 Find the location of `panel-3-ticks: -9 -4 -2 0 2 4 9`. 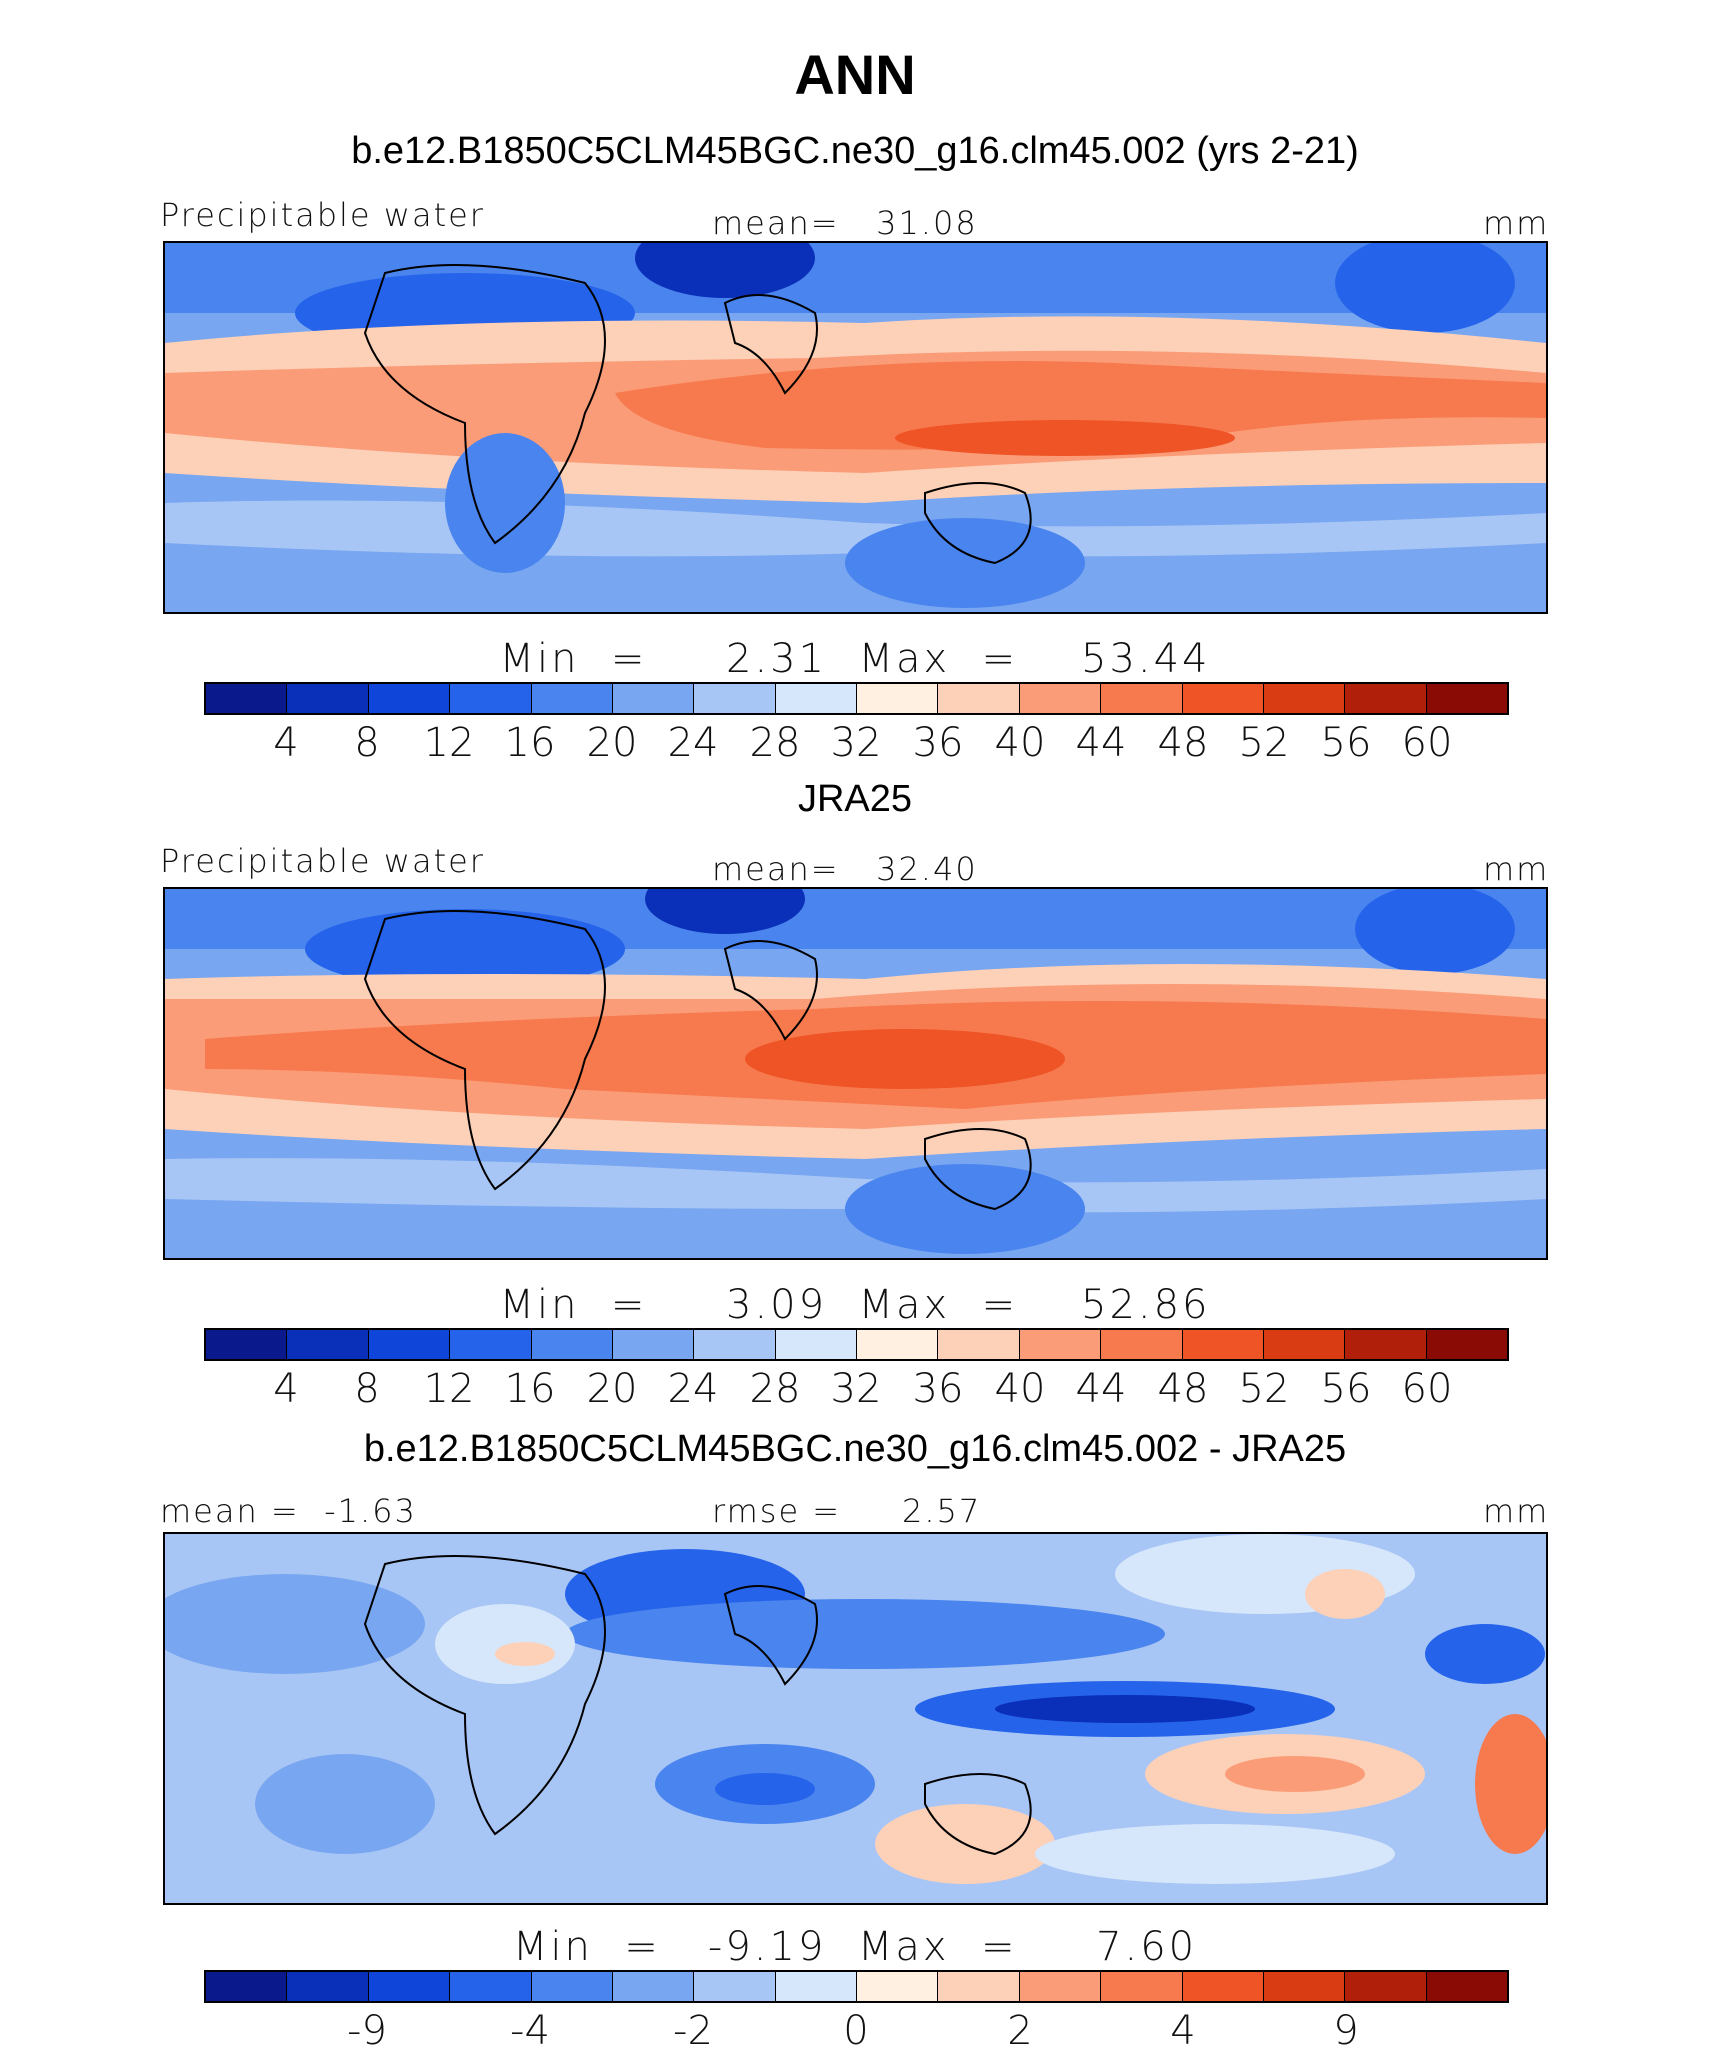

panel-3-ticks: -9 -4 -2 0 2 4 9 is located at coordinates (855, 2033).